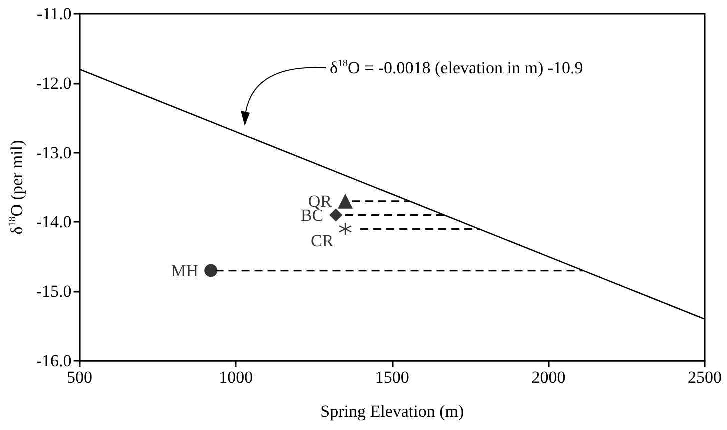 The width and height of the screenshot is (727, 430). I want to click on y-tick-label: -13.0, so click(54, 152).